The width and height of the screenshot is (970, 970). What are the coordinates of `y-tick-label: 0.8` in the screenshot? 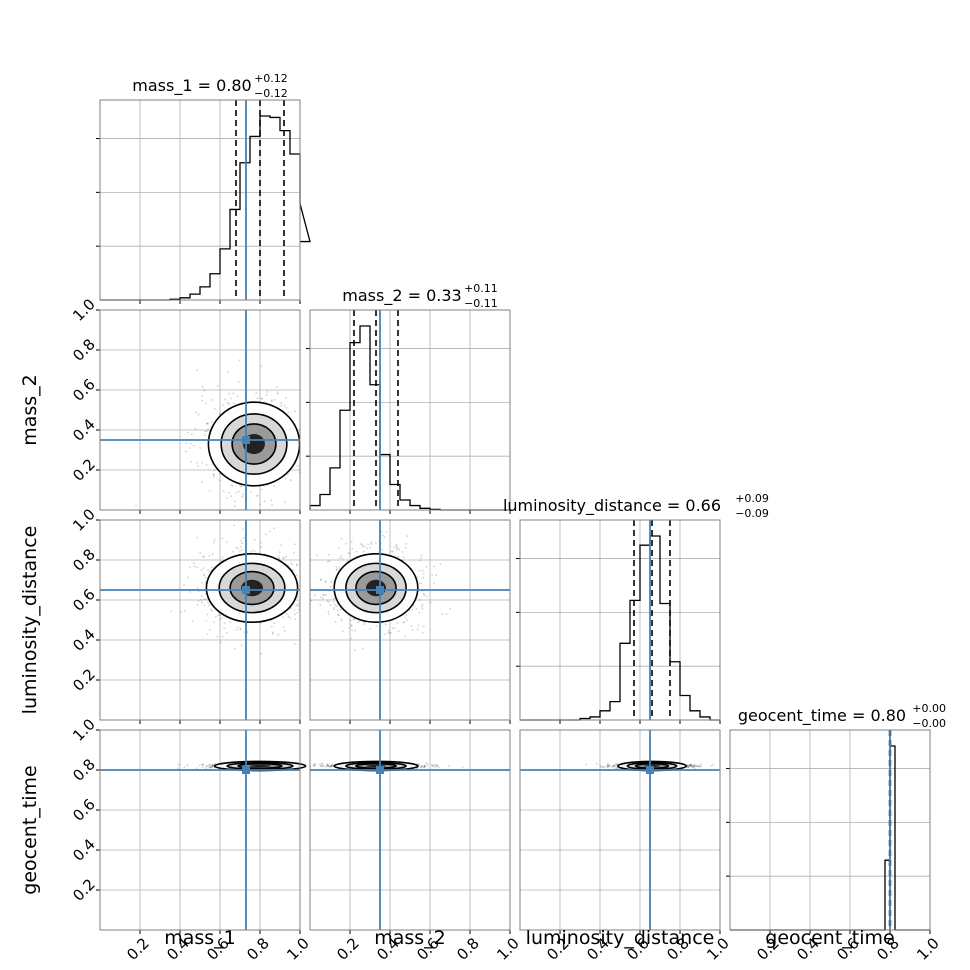 It's located at (84, 350).